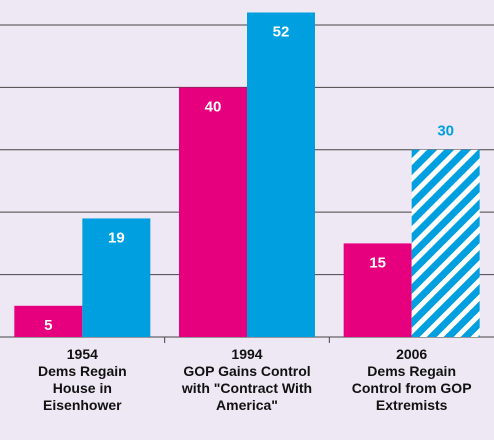 The image size is (494, 440). What do you see at coordinates (213, 106) in the screenshot?
I see `value-label: 40` at bounding box center [213, 106].